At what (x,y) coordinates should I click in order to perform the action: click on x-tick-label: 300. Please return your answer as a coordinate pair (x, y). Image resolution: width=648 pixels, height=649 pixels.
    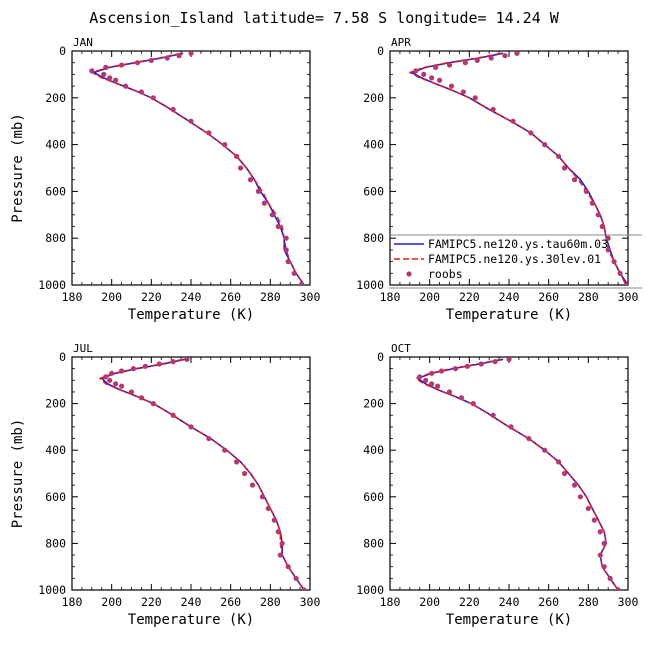
    Looking at the image, I should click on (310, 602).